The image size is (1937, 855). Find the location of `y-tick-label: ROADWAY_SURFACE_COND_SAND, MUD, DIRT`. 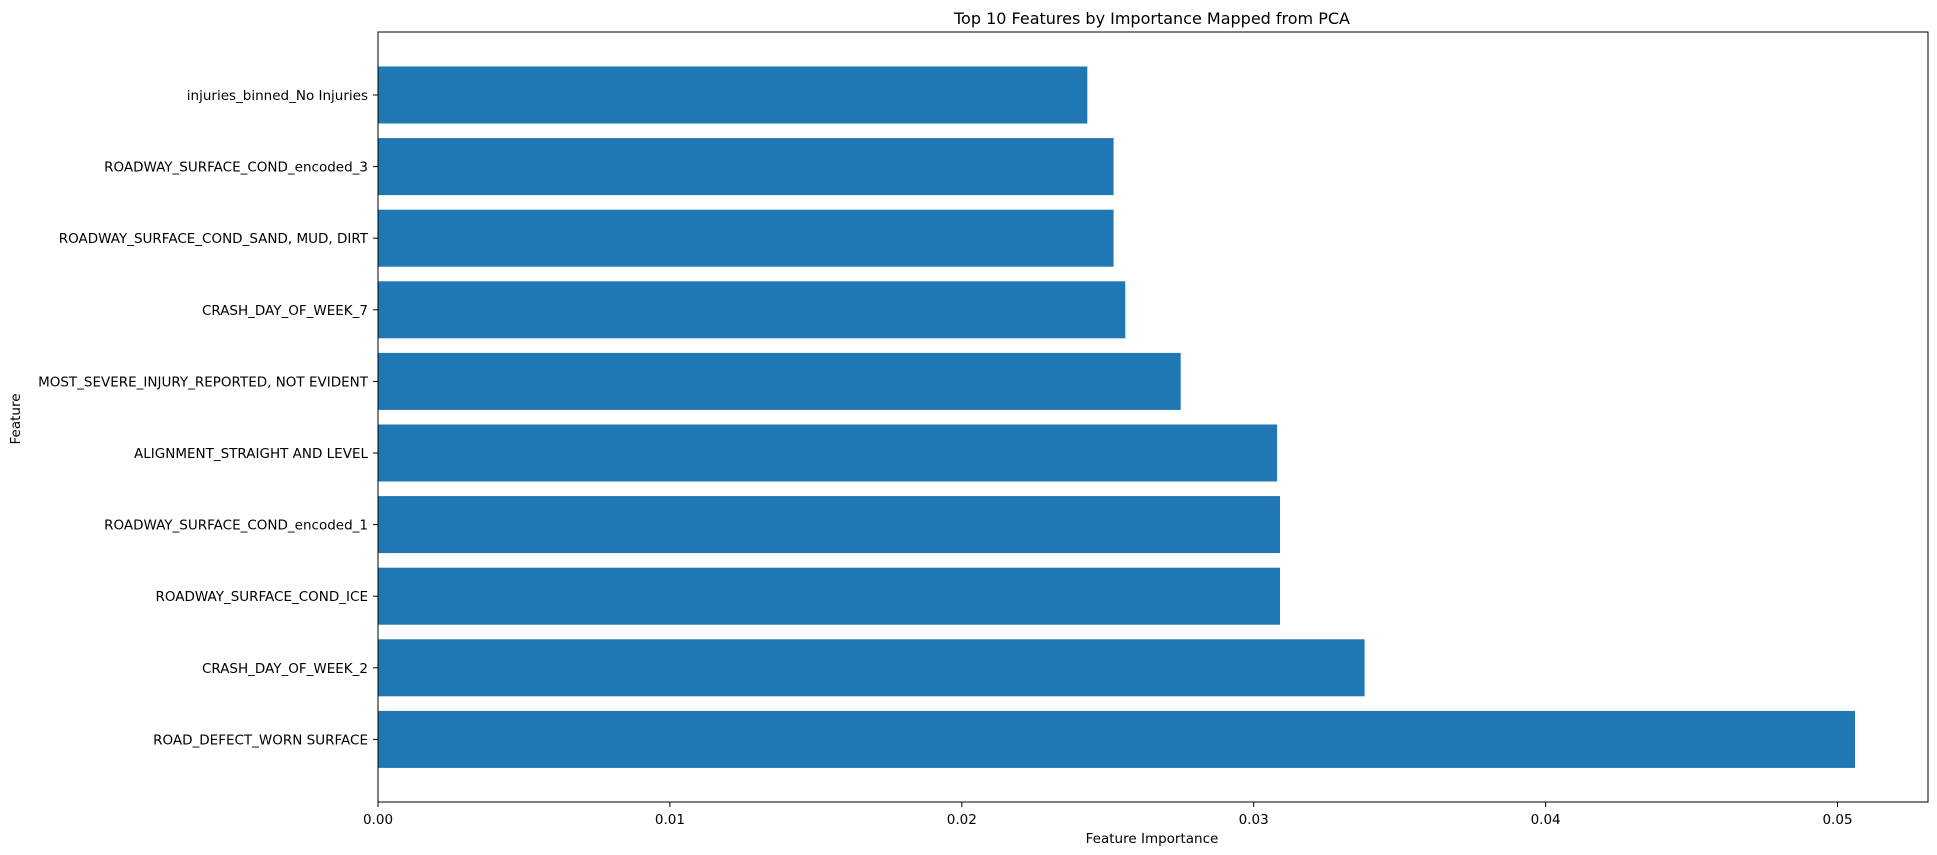

y-tick-label: ROADWAY_SURFACE_COND_SAND, MUD, DIRT is located at coordinates (214, 239).